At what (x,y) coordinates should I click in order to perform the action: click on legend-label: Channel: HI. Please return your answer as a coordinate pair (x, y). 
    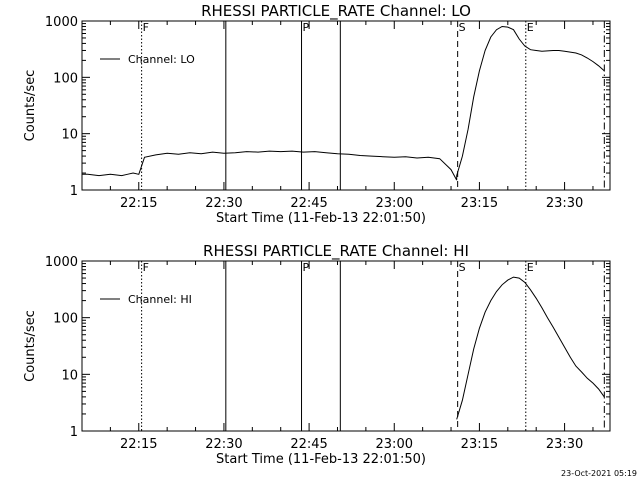
    Looking at the image, I should click on (160, 299).